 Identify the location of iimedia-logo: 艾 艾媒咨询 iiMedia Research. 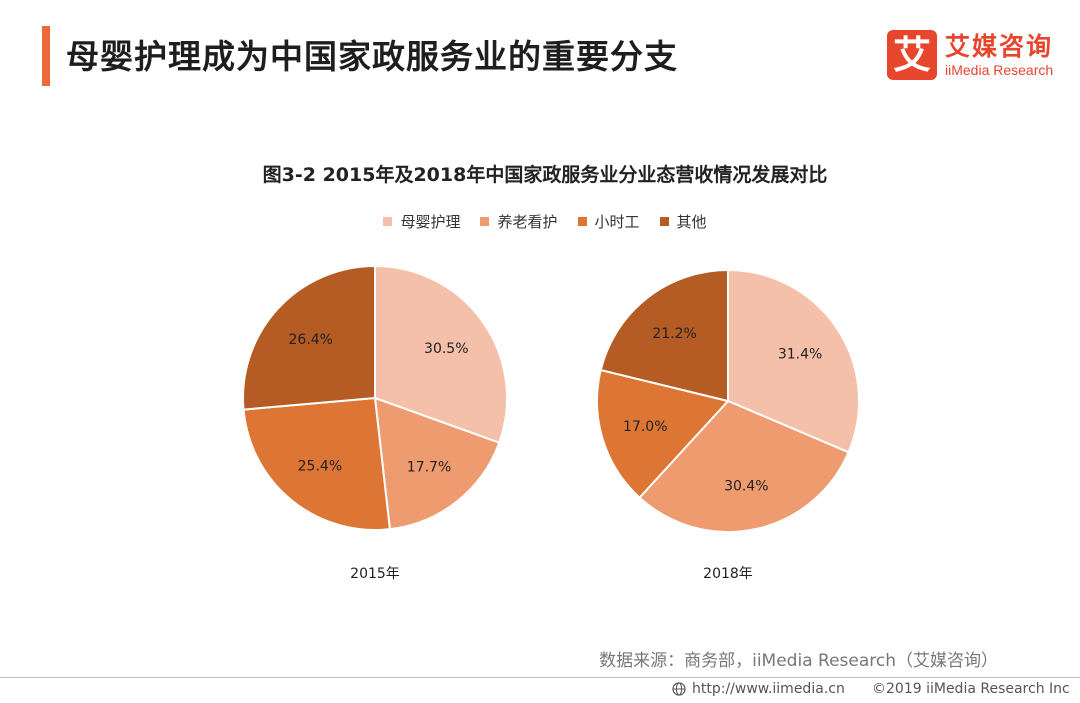
(970, 55).